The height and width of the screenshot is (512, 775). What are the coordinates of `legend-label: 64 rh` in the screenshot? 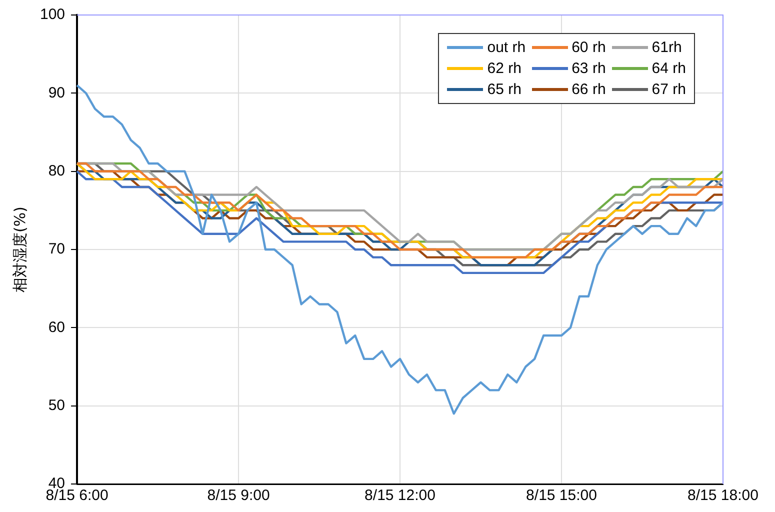 It's located at (669, 68).